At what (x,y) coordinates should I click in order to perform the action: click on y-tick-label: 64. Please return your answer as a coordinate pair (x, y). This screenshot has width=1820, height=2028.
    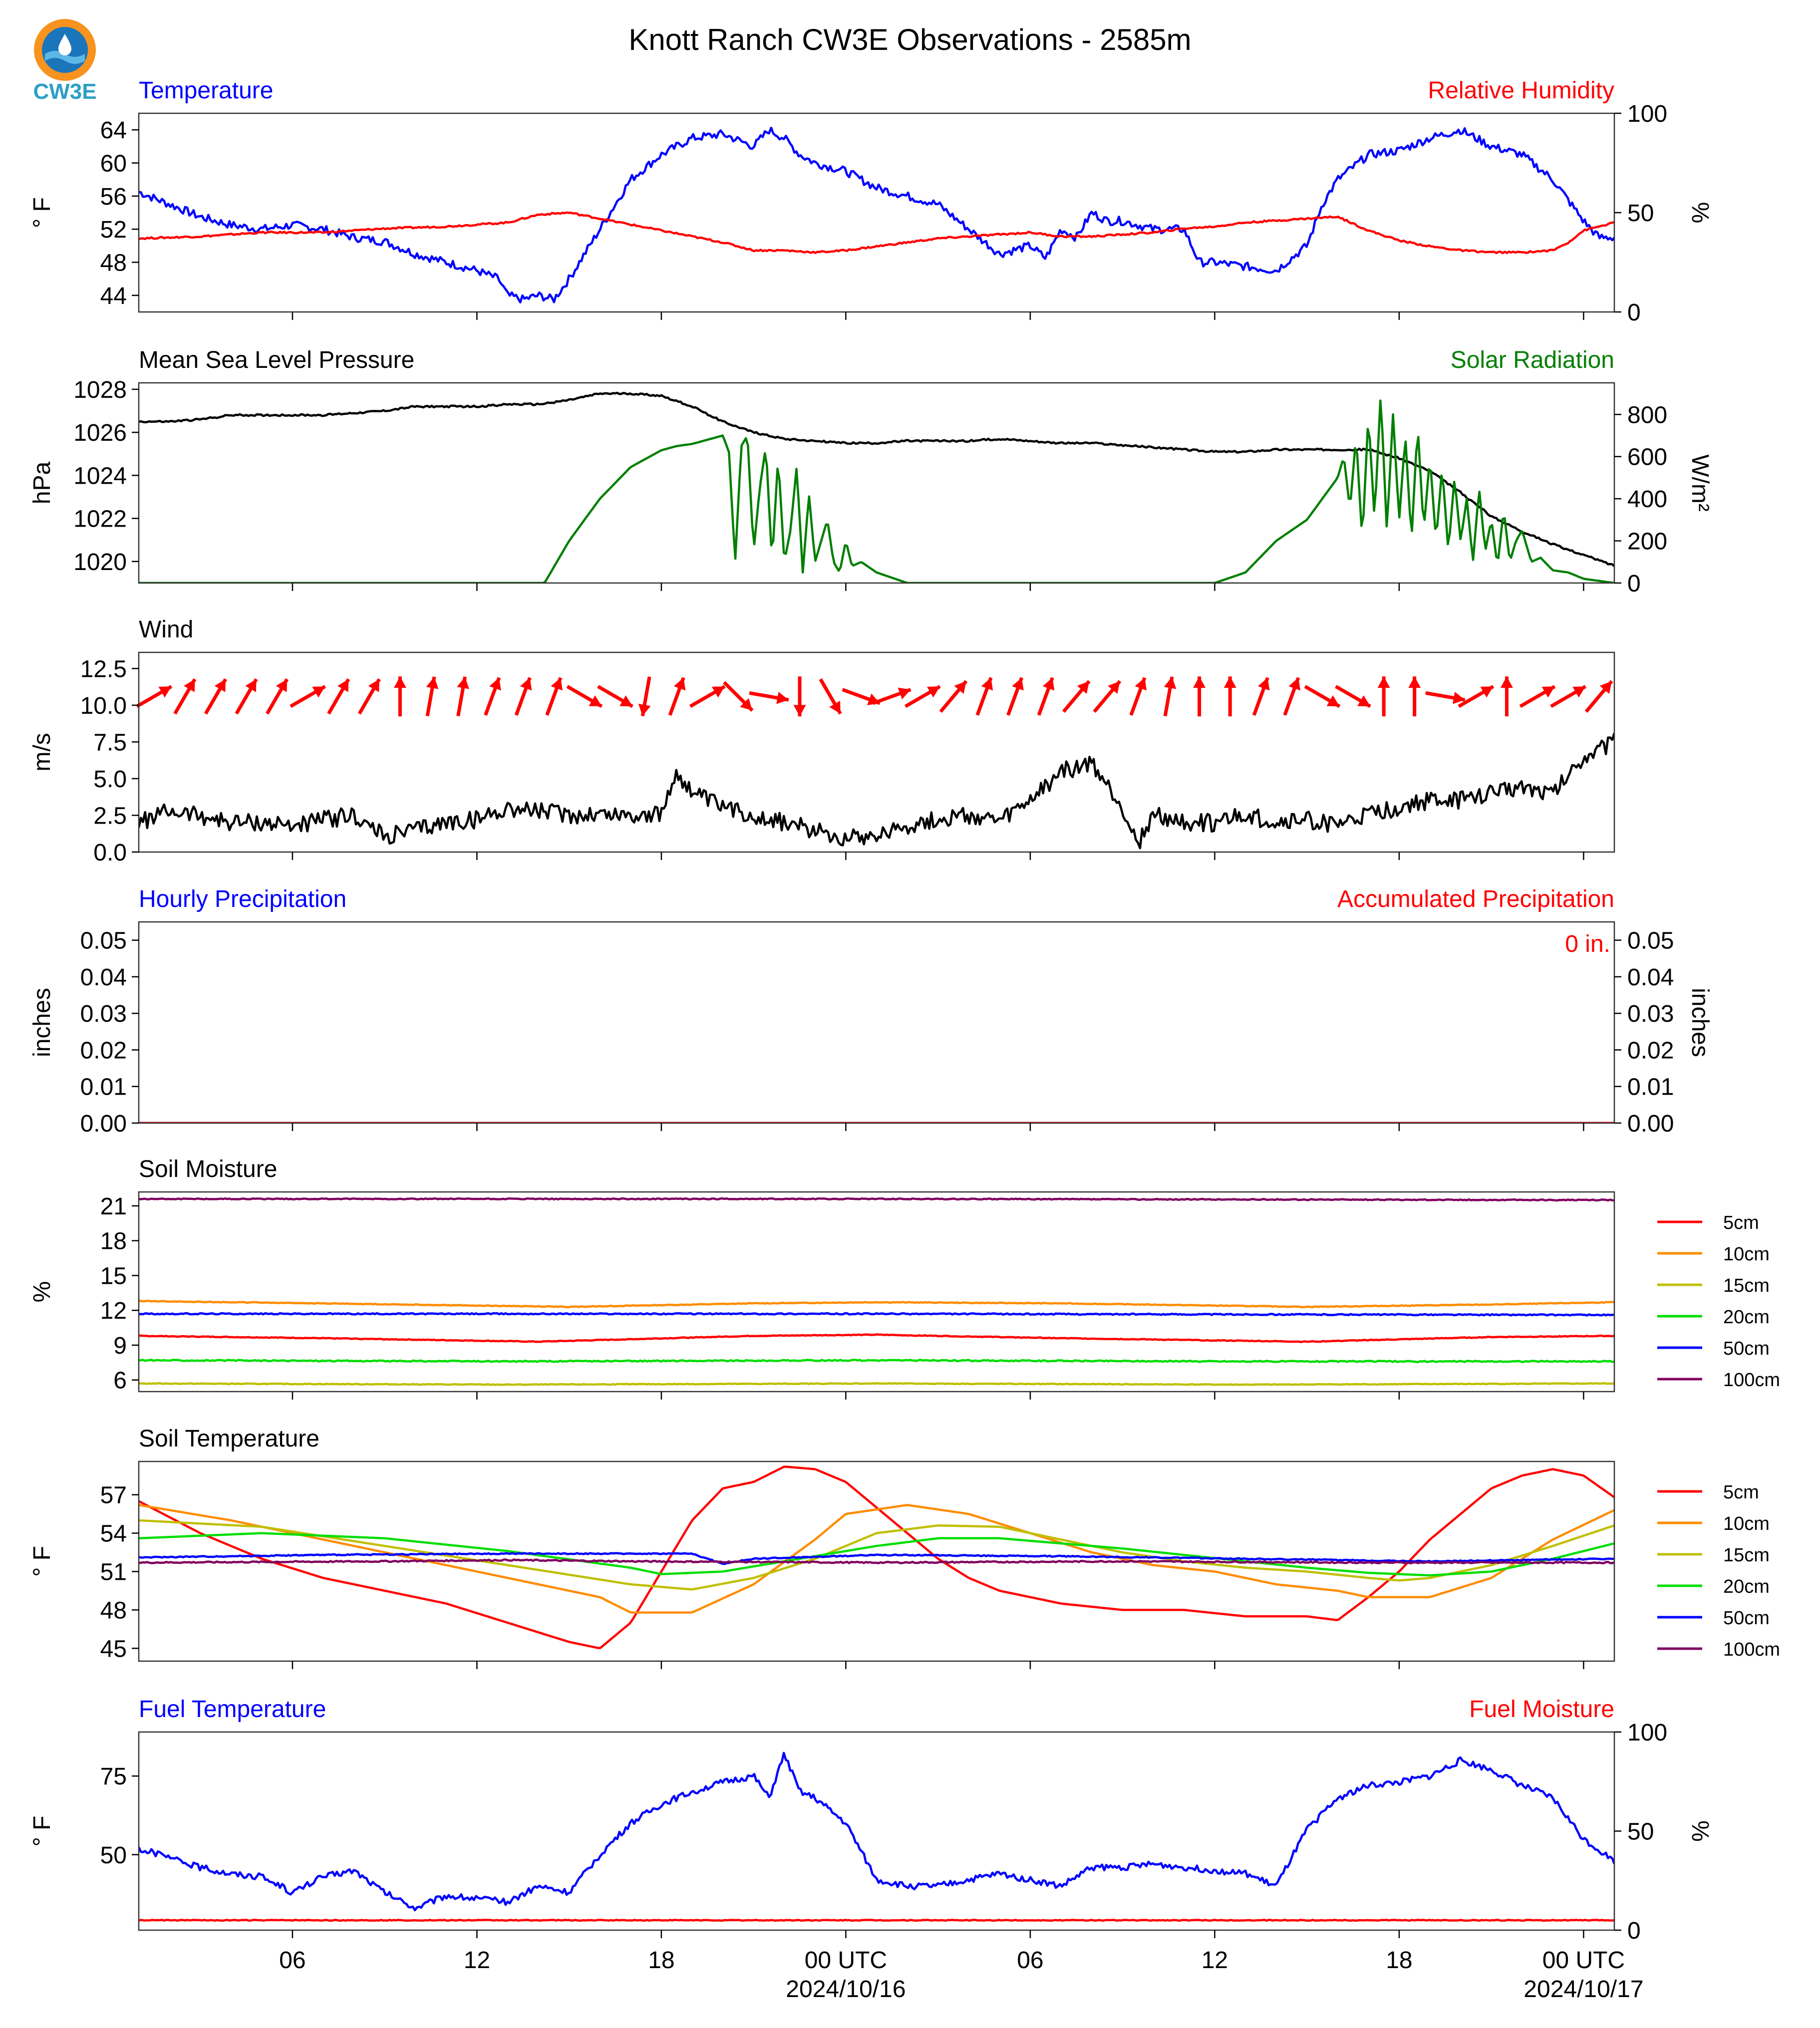
    Looking at the image, I should click on (113, 130).